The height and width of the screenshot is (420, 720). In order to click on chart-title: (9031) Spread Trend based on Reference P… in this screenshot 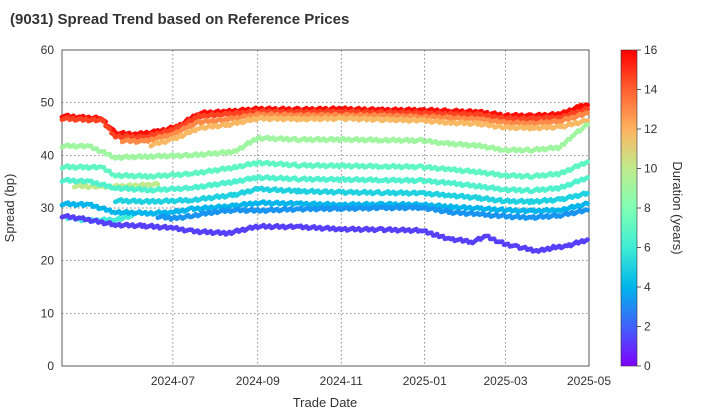, I will do `click(179, 19)`.